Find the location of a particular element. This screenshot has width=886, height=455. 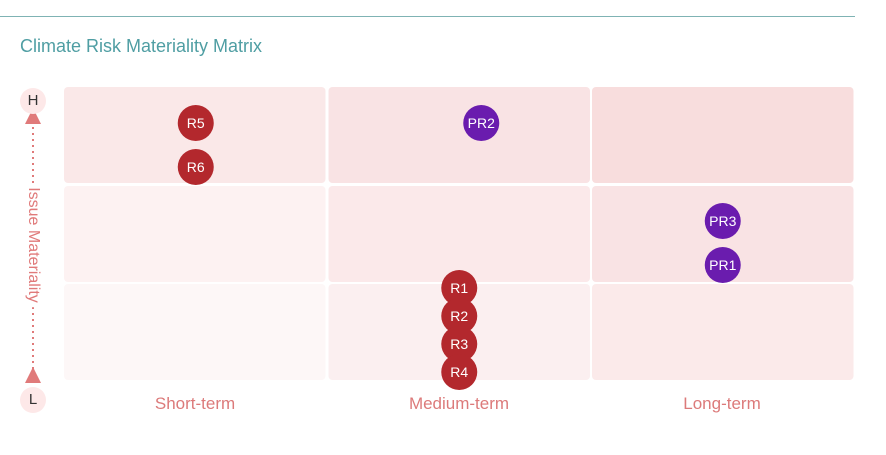

point-label-r3: R3 is located at coordinates (459, 344).